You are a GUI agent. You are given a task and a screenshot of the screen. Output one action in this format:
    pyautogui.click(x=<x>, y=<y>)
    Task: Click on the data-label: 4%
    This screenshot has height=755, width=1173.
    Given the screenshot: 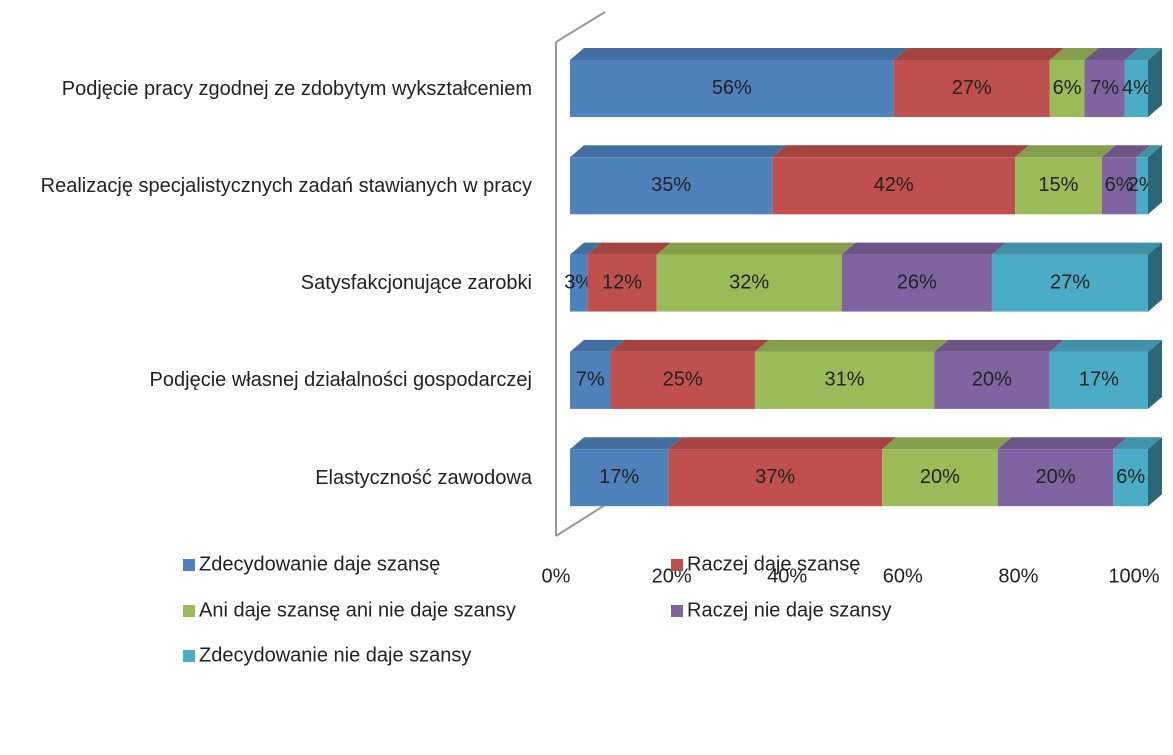 What is the action you would take?
    pyautogui.click(x=1136, y=88)
    